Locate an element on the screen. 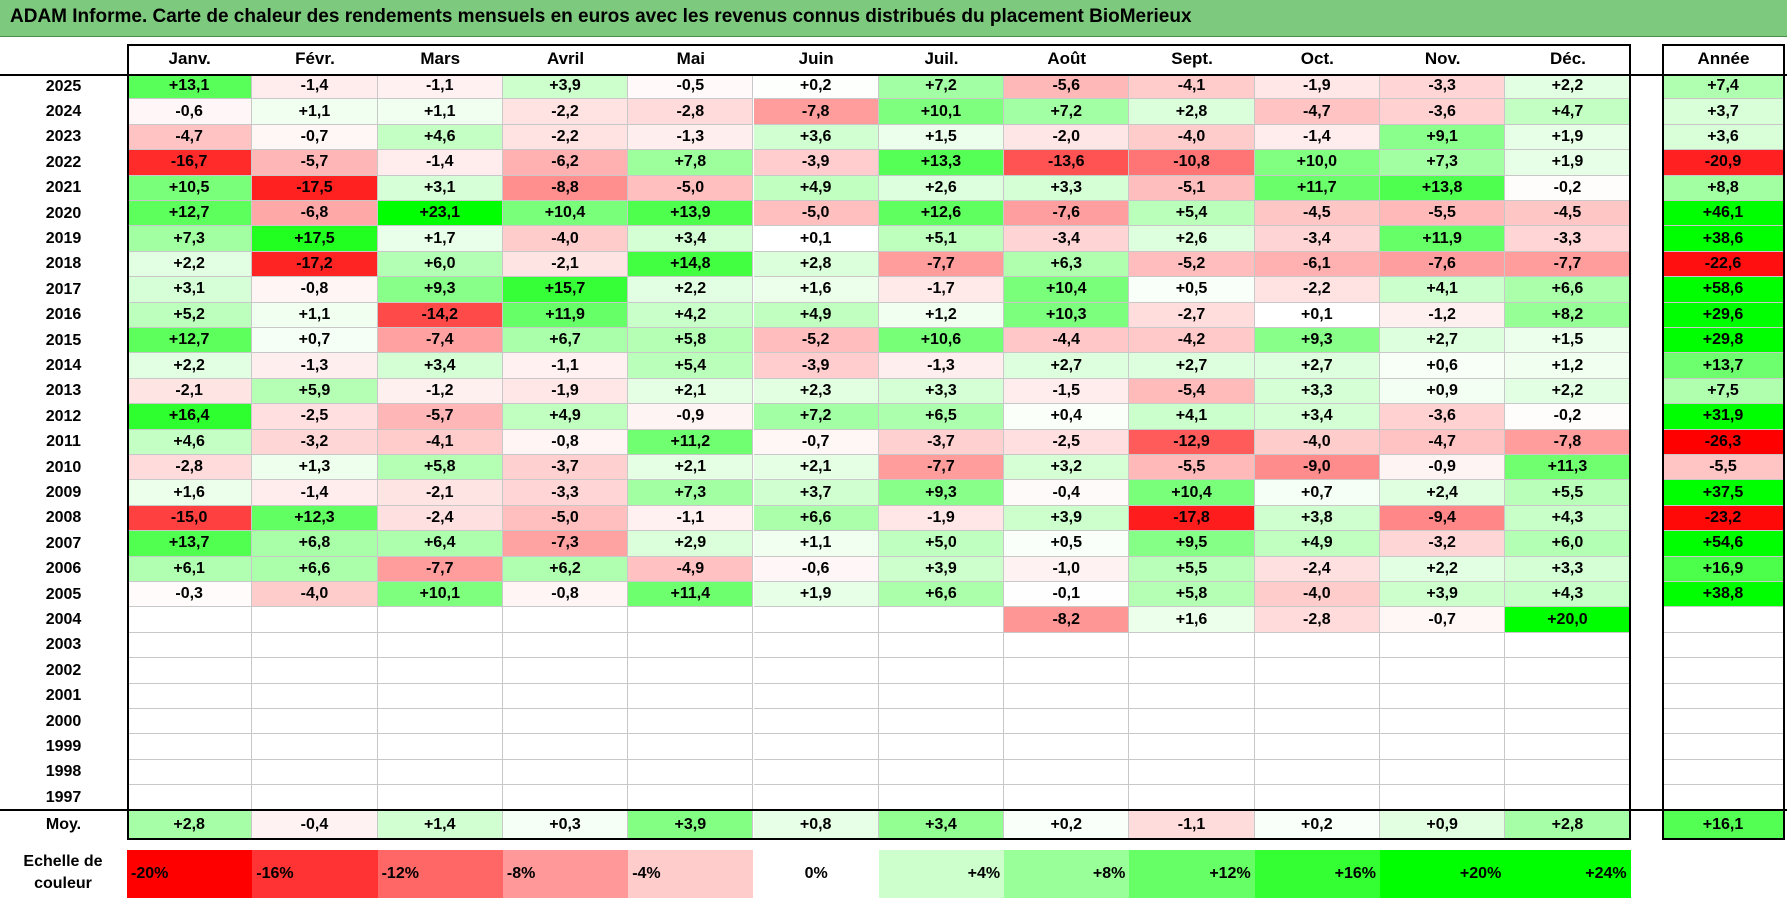  heatmap-cell: +3,8 is located at coordinates (1317, 518).